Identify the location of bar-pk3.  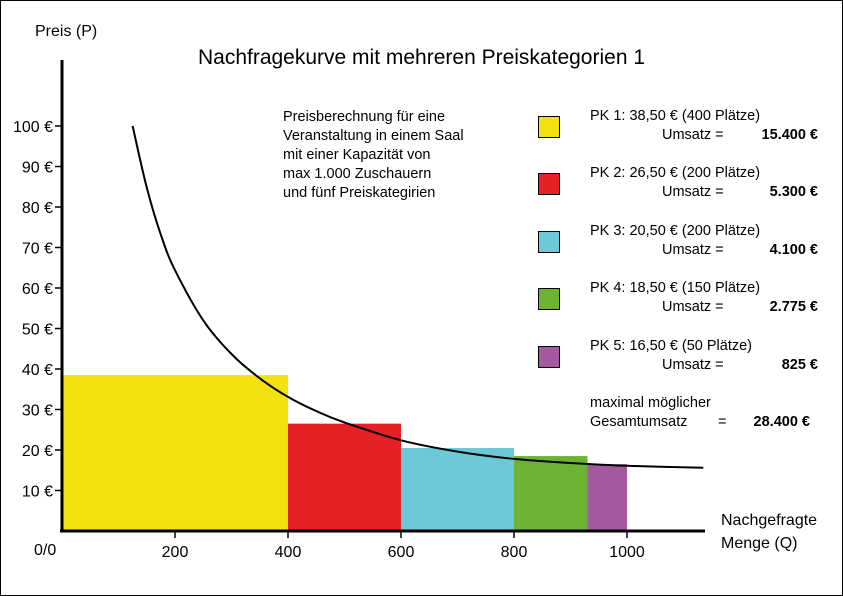
(457, 489).